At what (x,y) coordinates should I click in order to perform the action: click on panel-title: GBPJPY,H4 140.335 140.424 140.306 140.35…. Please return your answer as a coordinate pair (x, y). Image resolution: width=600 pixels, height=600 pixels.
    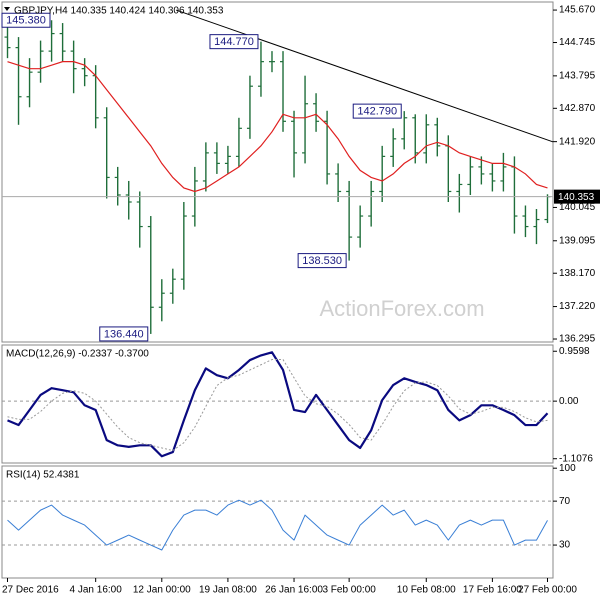
    Looking at the image, I should click on (119, 11).